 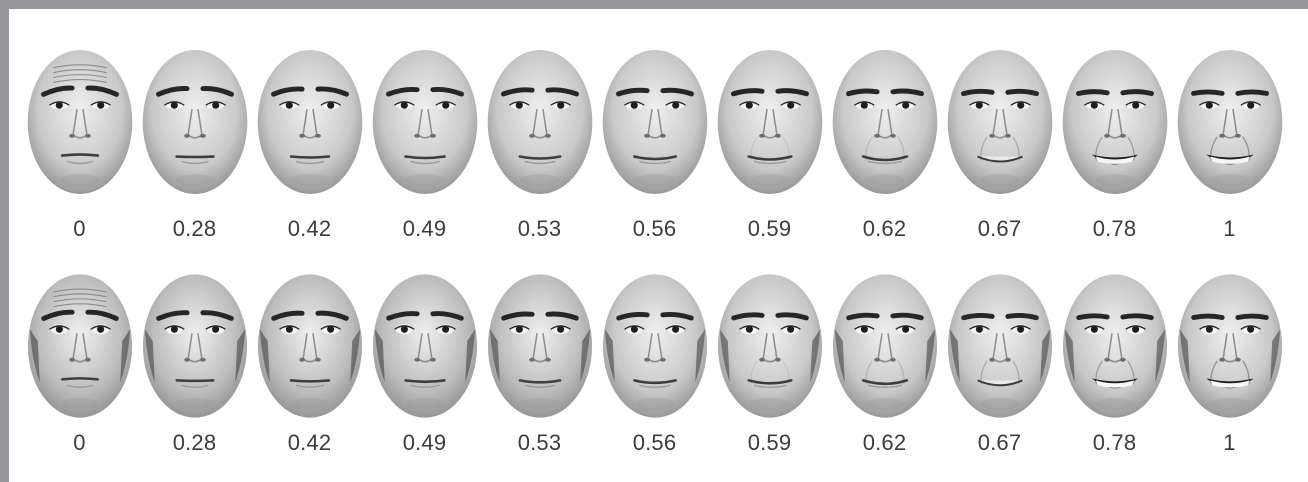 What do you see at coordinates (4, 241) in the screenshot?
I see `frame-left-border` at bounding box center [4, 241].